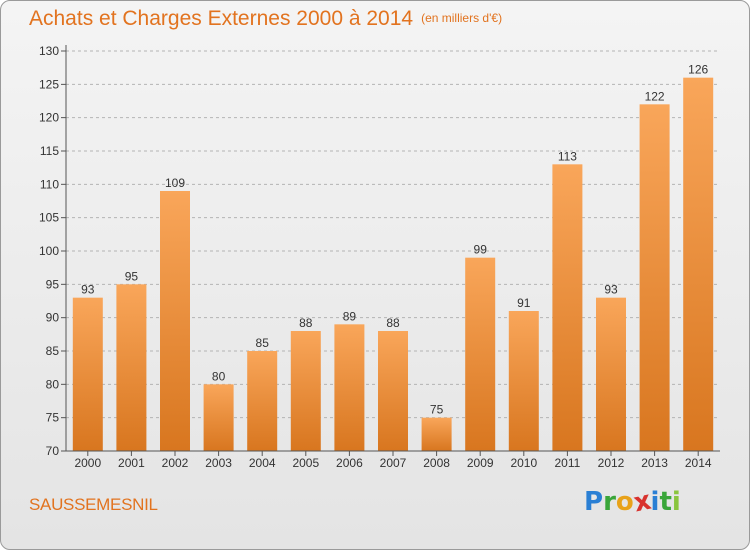 Image resolution: width=750 pixels, height=550 pixels. I want to click on y-tick-label: 75, so click(53, 418).